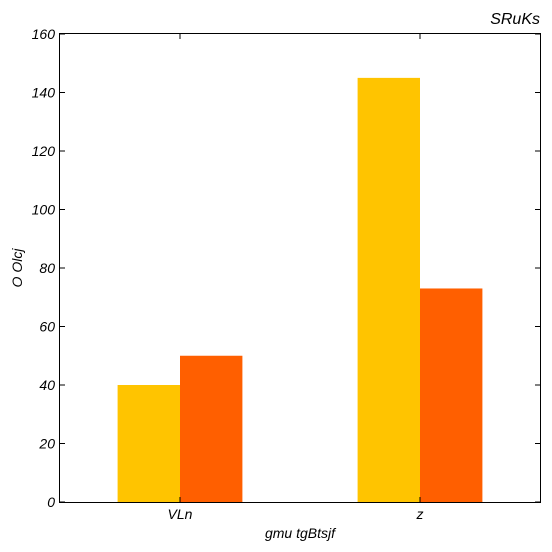 This screenshot has width=552, height=552. I want to click on x-axis-label: gmu tgBtsjf, so click(301, 533).